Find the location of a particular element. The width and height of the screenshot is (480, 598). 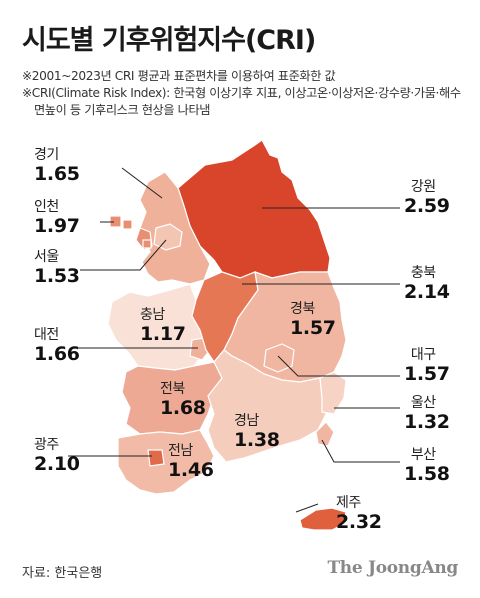

label-gyeongnam: 경남 1.38 is located at coordinates (257, 430).